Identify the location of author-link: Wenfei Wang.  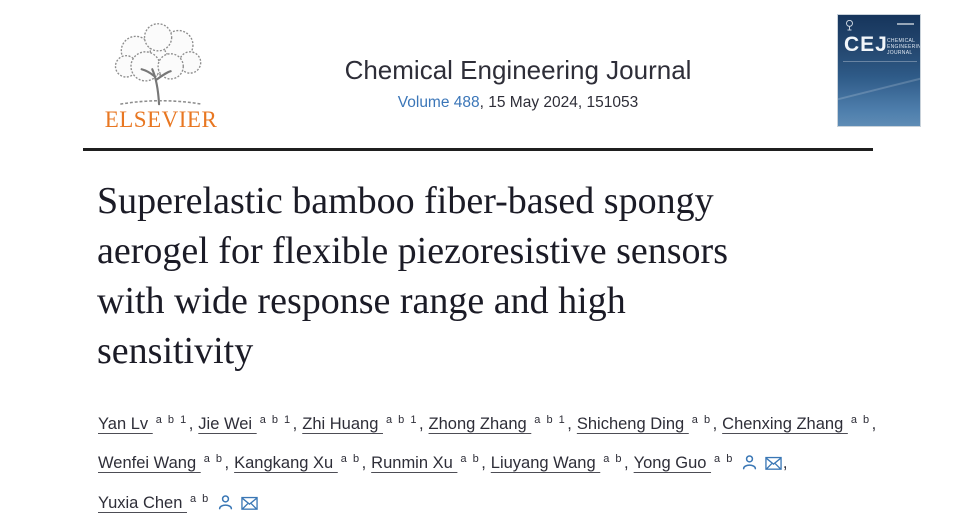
(149, 463).